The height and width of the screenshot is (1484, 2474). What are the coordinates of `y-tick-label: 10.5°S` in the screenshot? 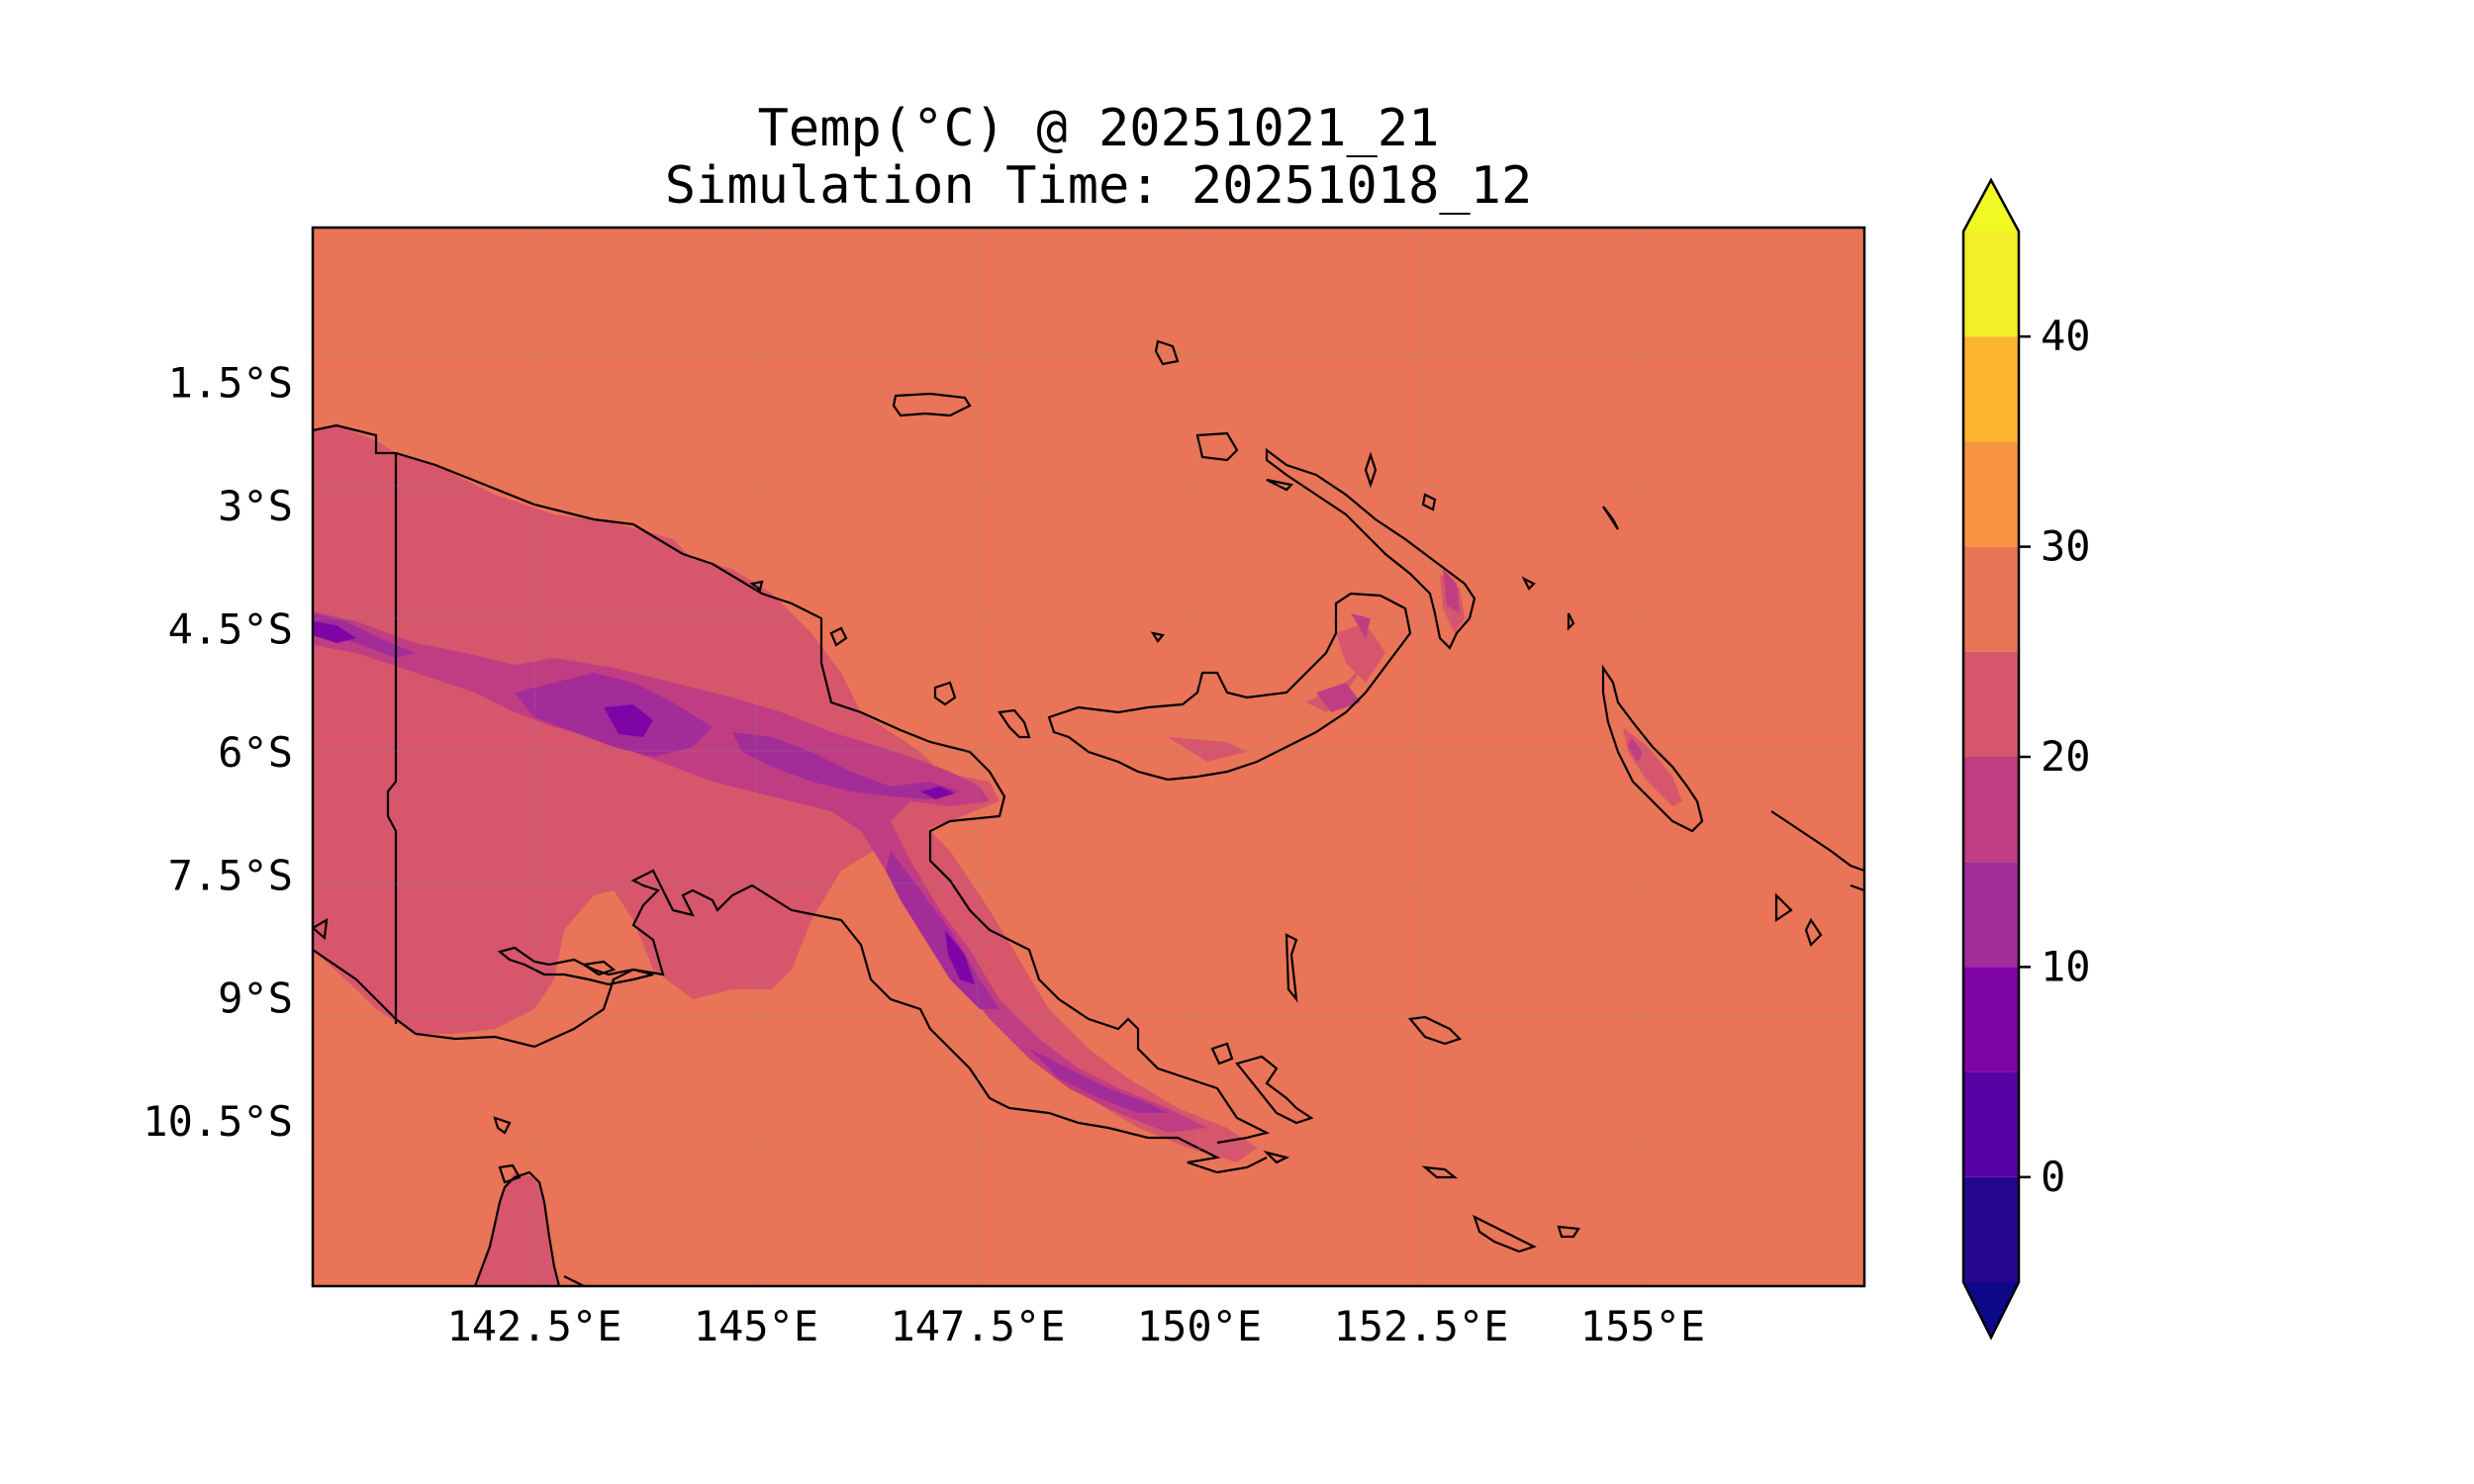 It's located at (218, 1121).